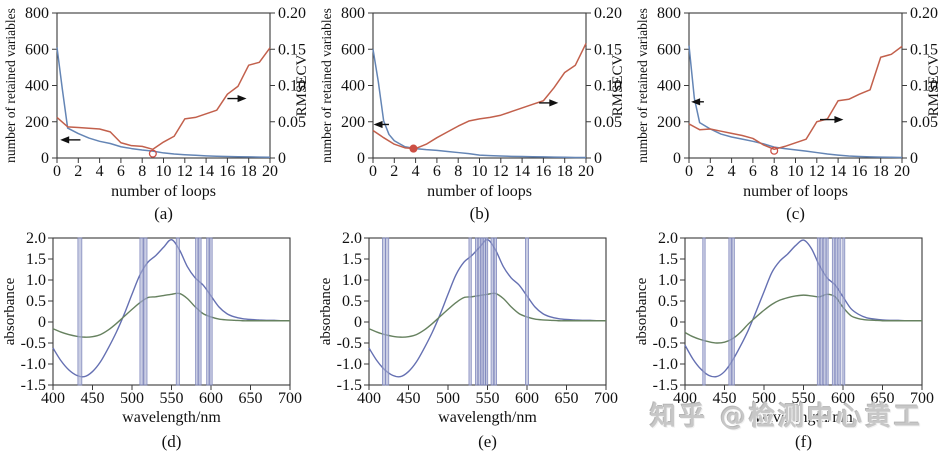 Image resolution: width=948 pixels, height=453 pixels. What do you see at coordinates (369, 398) in the screenshot?
I see `x-tick-label: 400` at bounding box center [369, 398].